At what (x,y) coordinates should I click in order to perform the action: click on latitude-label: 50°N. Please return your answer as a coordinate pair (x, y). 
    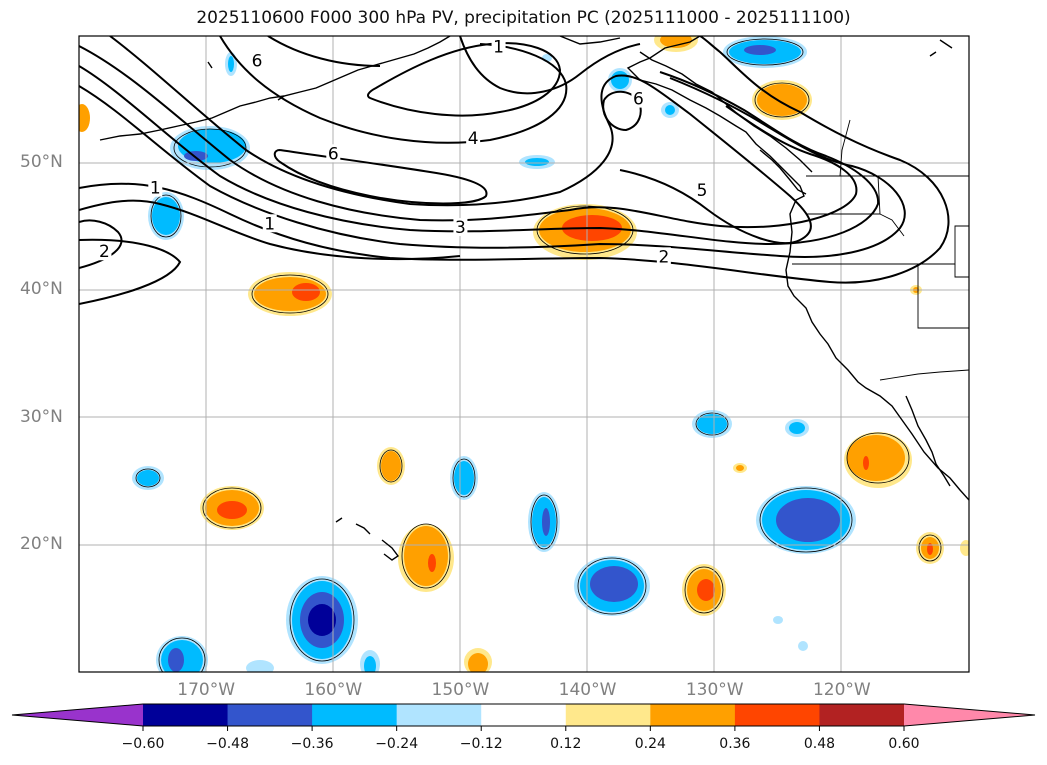
    Looking at the image, I should click on (41, 162).